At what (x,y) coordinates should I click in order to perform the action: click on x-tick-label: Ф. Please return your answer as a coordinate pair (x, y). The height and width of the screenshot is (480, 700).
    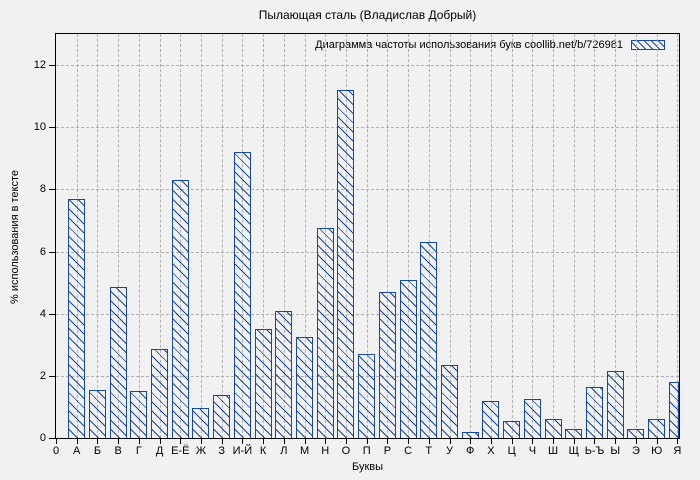
    Looking at the image, I should click on (470, 451).